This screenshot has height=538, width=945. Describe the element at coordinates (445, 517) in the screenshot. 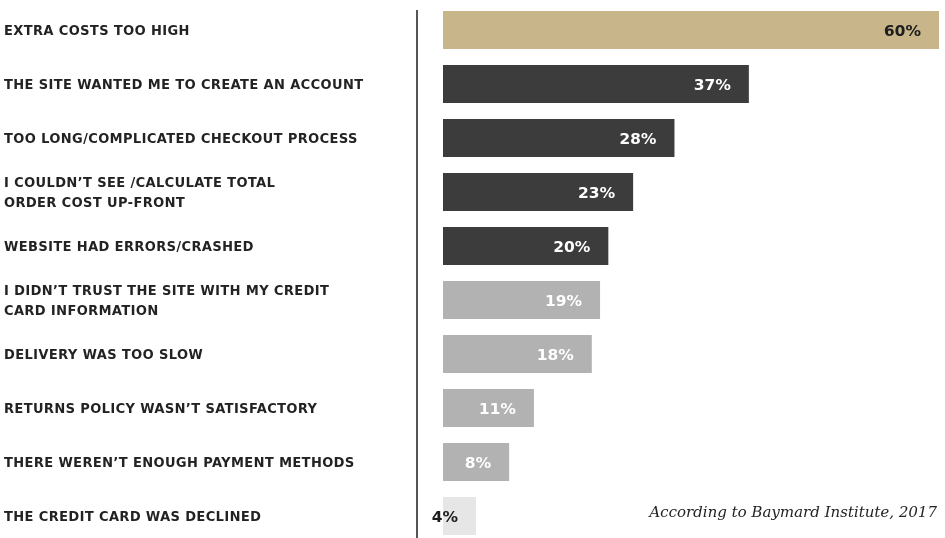

I see `bar-value-label: 4%` at that location.